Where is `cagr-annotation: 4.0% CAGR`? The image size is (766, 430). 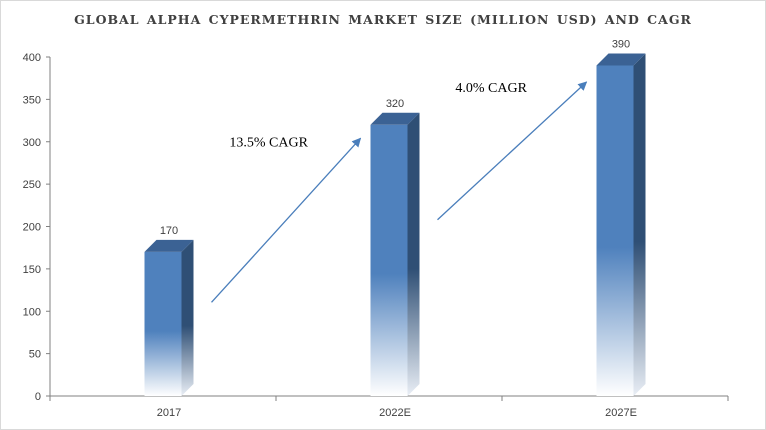 cagr-annotation: 4.0% CAGR is located at coordinates (512, 151).